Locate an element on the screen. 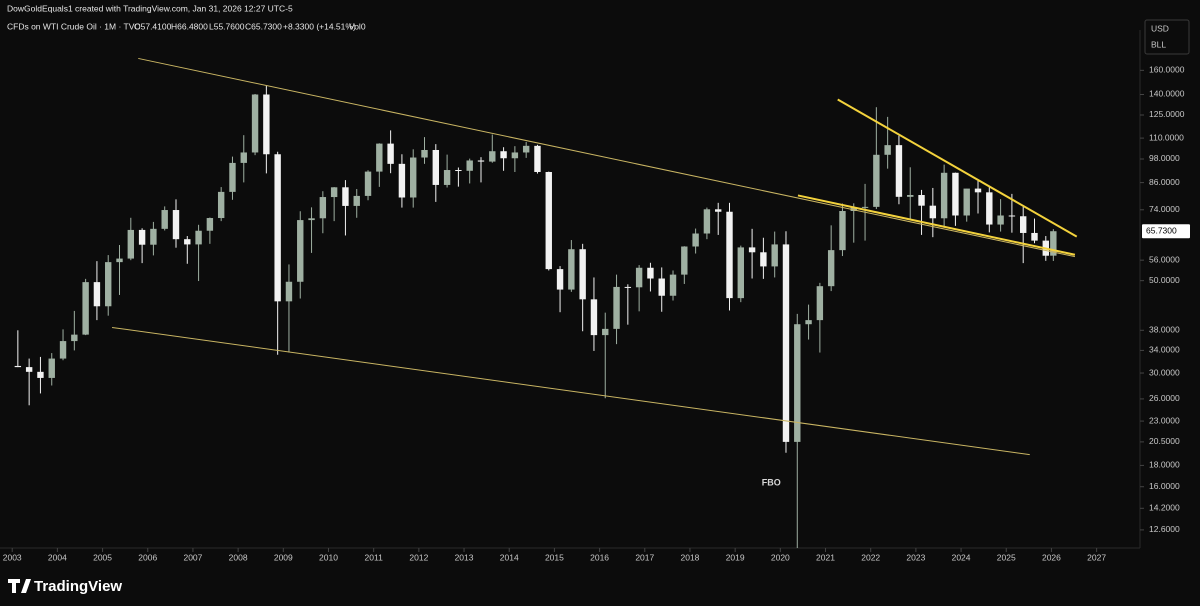 The width and height of the screenshot is (1200, 606). x-tick-label: 2006 is located at coordinates (147, 557).